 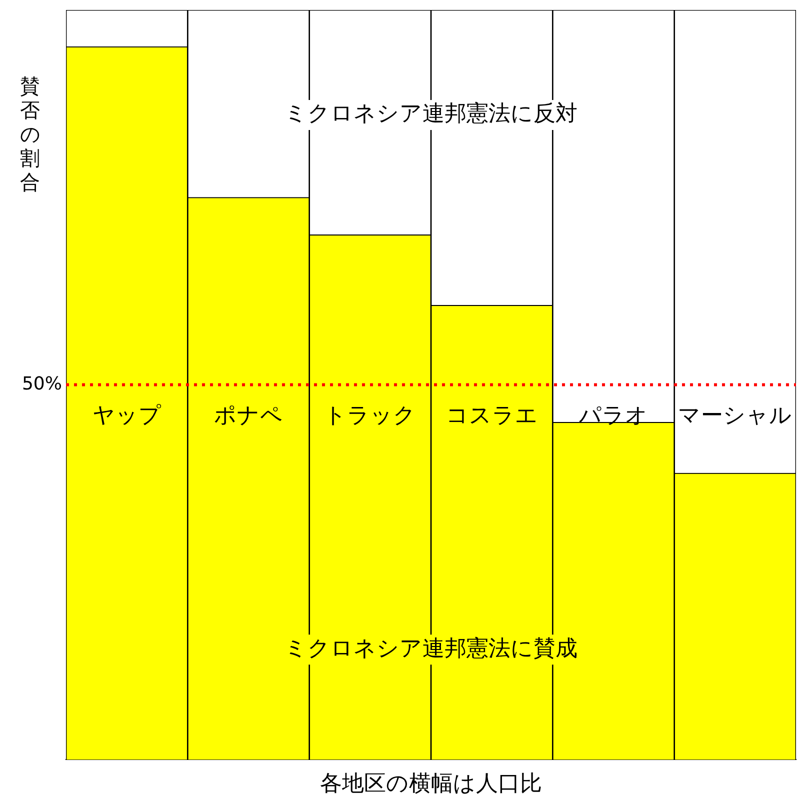 What do you see at coordinates (431, 784) in the screenshot?
I see `x-axis-title: 各地区の横幅は人口比` at bounding box center [431, 784].